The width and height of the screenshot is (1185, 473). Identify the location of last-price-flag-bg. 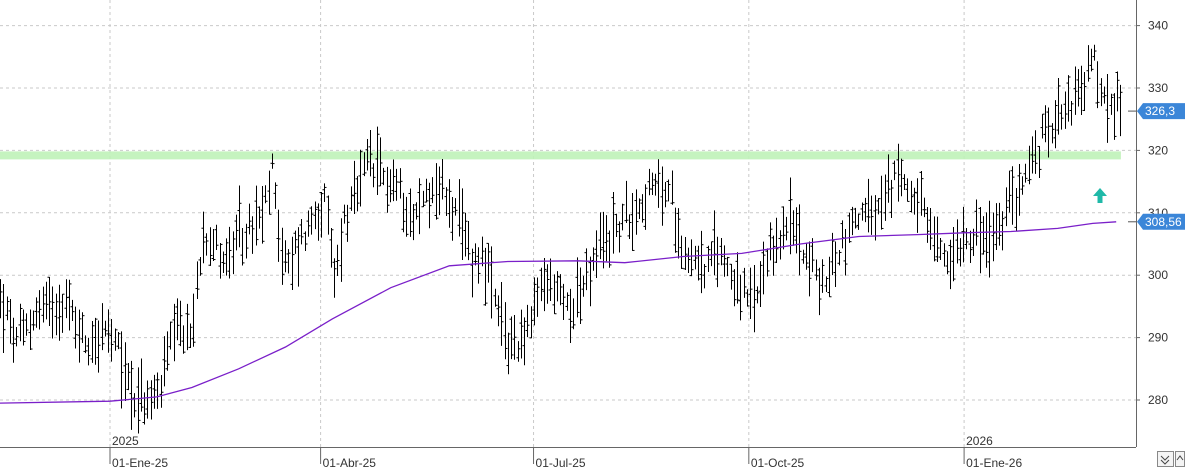
(1161, 111).